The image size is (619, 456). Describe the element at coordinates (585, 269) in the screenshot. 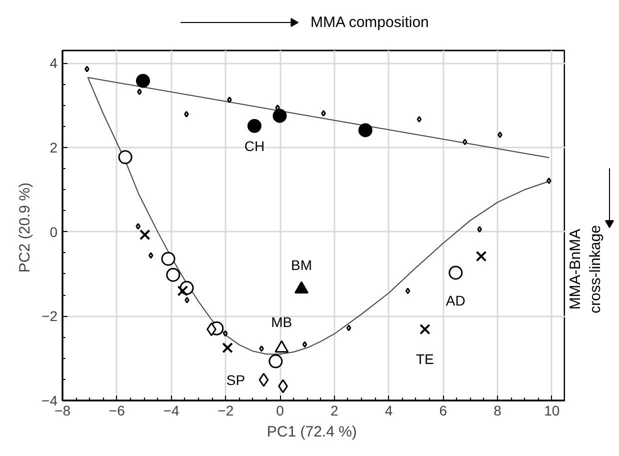

I see `text: MMA-BnMA cross-linkage` at that location.